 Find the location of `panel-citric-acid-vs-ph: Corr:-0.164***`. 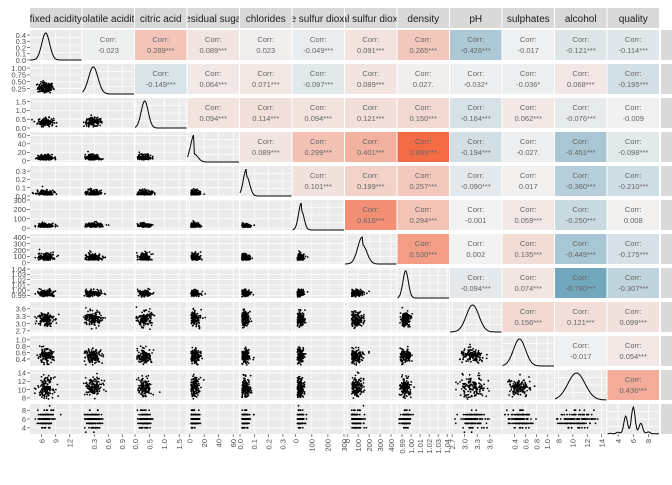

panel-citric-acid-vs-ph: Corr:-0.164*** is located at coordinates (476, 113).